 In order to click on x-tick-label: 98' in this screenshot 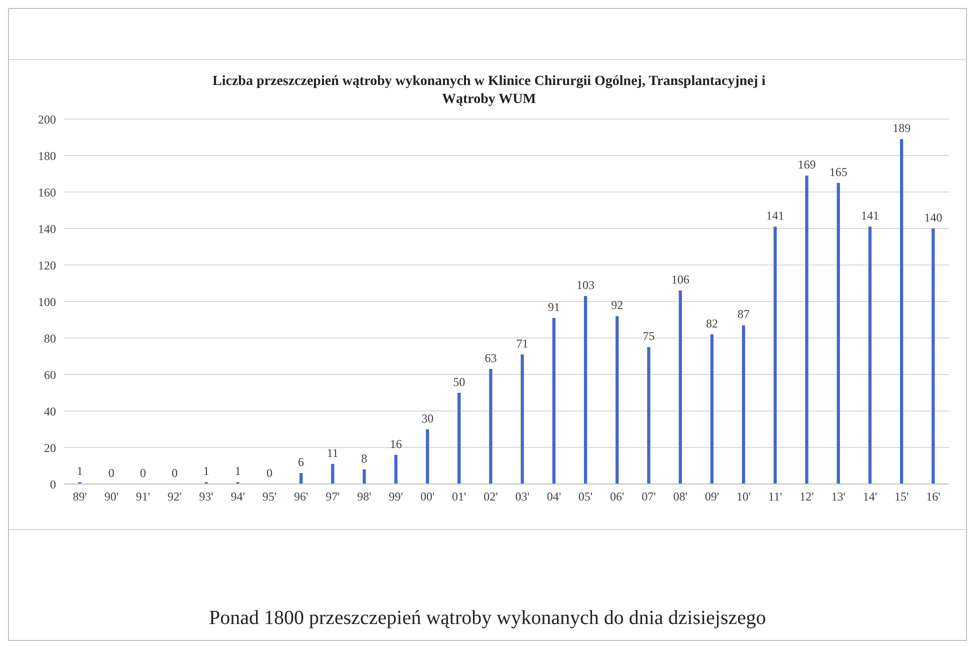, I will do `click(364, 497)`.